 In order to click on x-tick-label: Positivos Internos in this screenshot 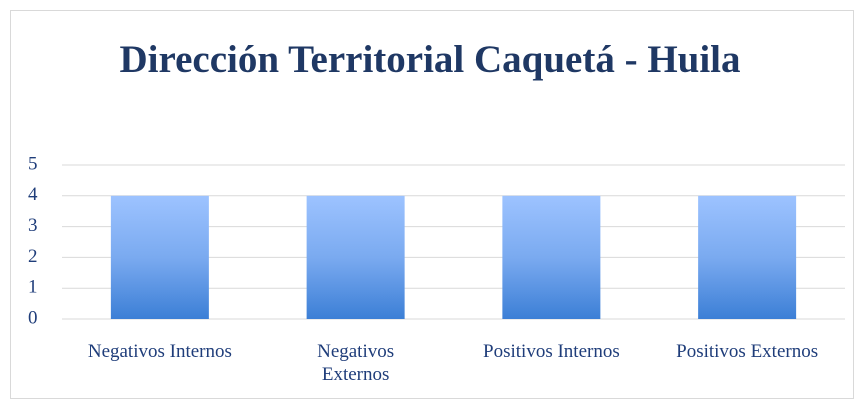, I will do `click(551, 351)`.